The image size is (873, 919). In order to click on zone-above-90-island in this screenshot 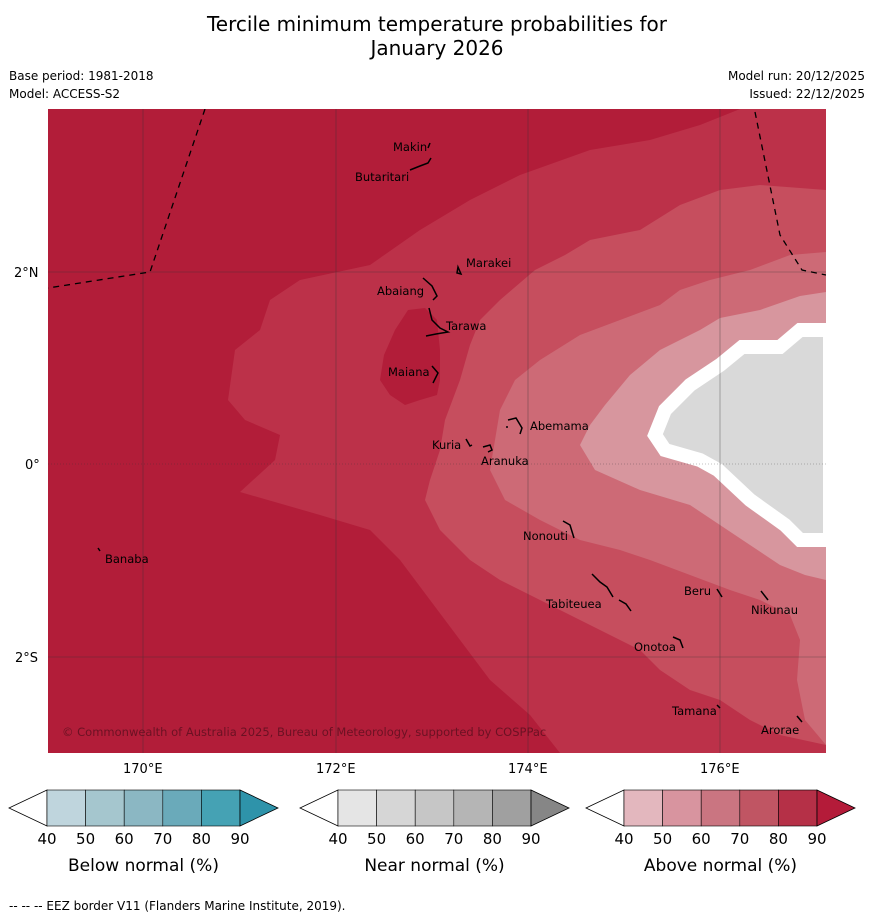, I will do `click(410, 356)`.